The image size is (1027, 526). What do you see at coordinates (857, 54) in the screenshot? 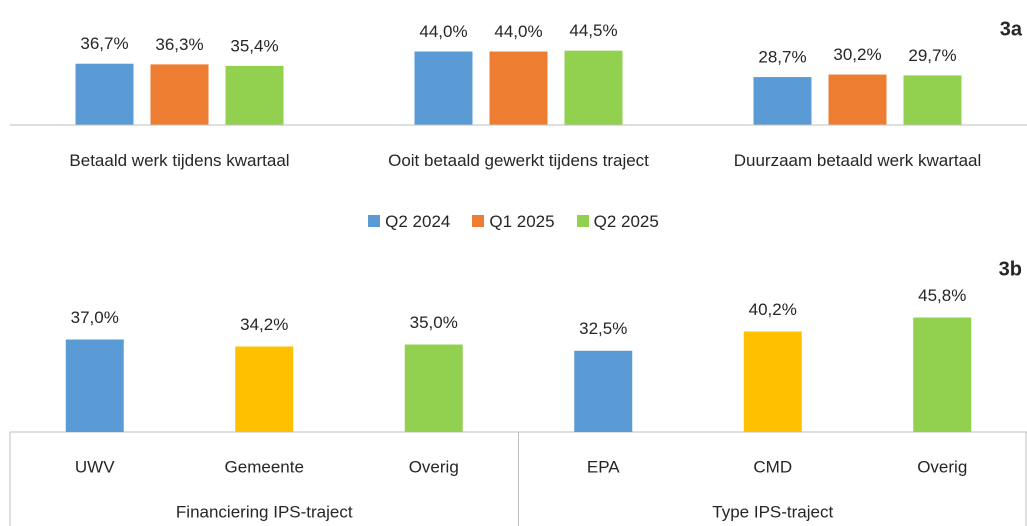
I see `value-label: 30,2%` at bounding box center [857, 54].